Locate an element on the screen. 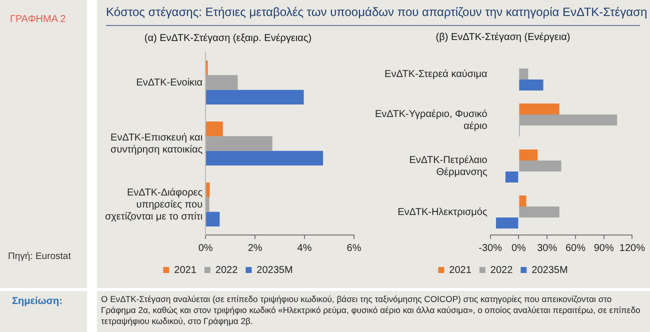 This screenshot has height=332, width=650. x-tick-label: 90% is located at coordinates (604, 248).